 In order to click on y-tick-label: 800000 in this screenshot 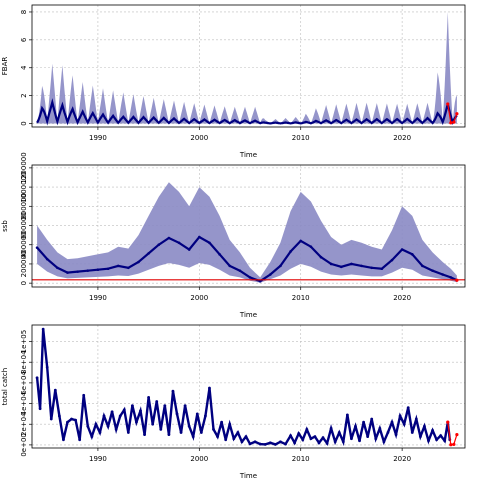, I will do `click(24, 206)`.